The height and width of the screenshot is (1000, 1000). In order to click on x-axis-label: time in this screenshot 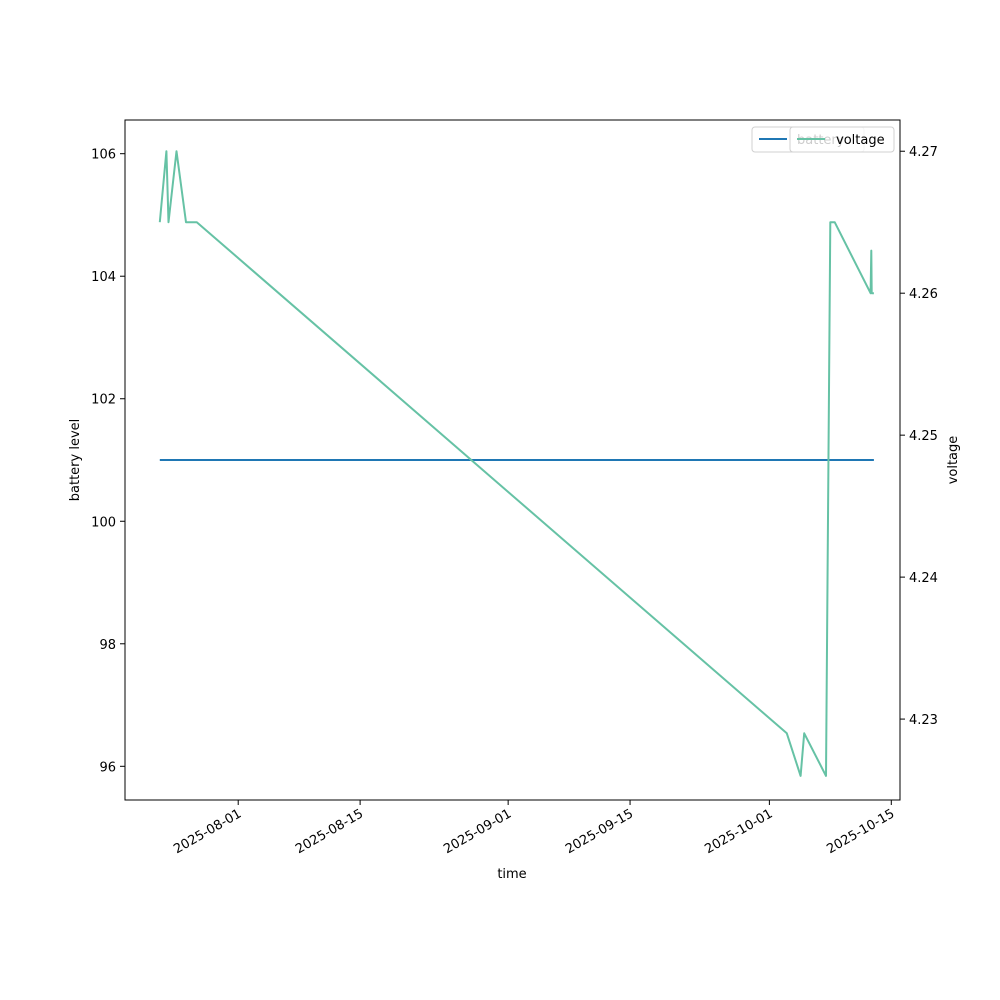, I will do `click(511, 874)`.